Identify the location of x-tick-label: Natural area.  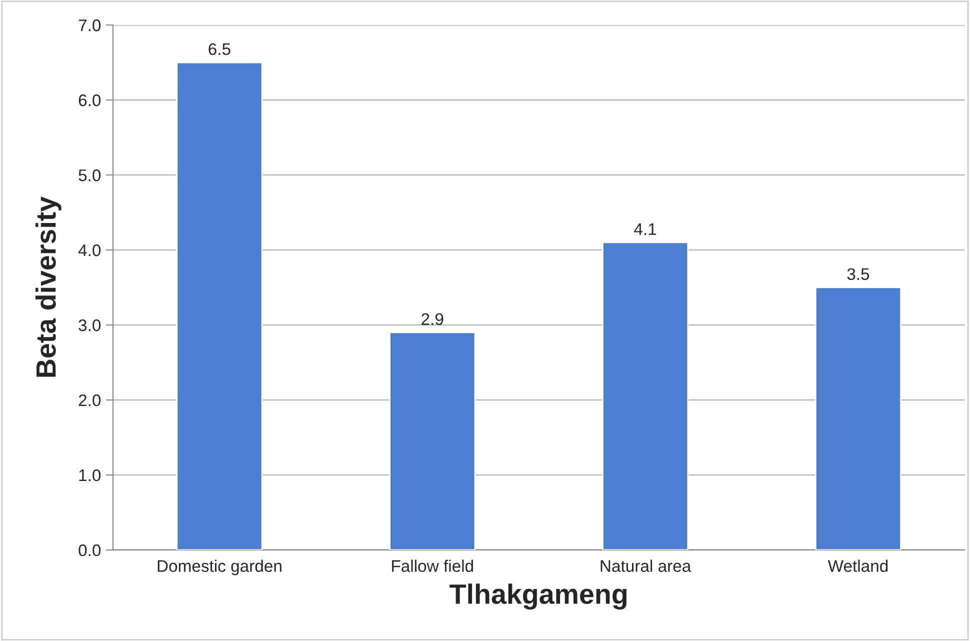
(646, 566).